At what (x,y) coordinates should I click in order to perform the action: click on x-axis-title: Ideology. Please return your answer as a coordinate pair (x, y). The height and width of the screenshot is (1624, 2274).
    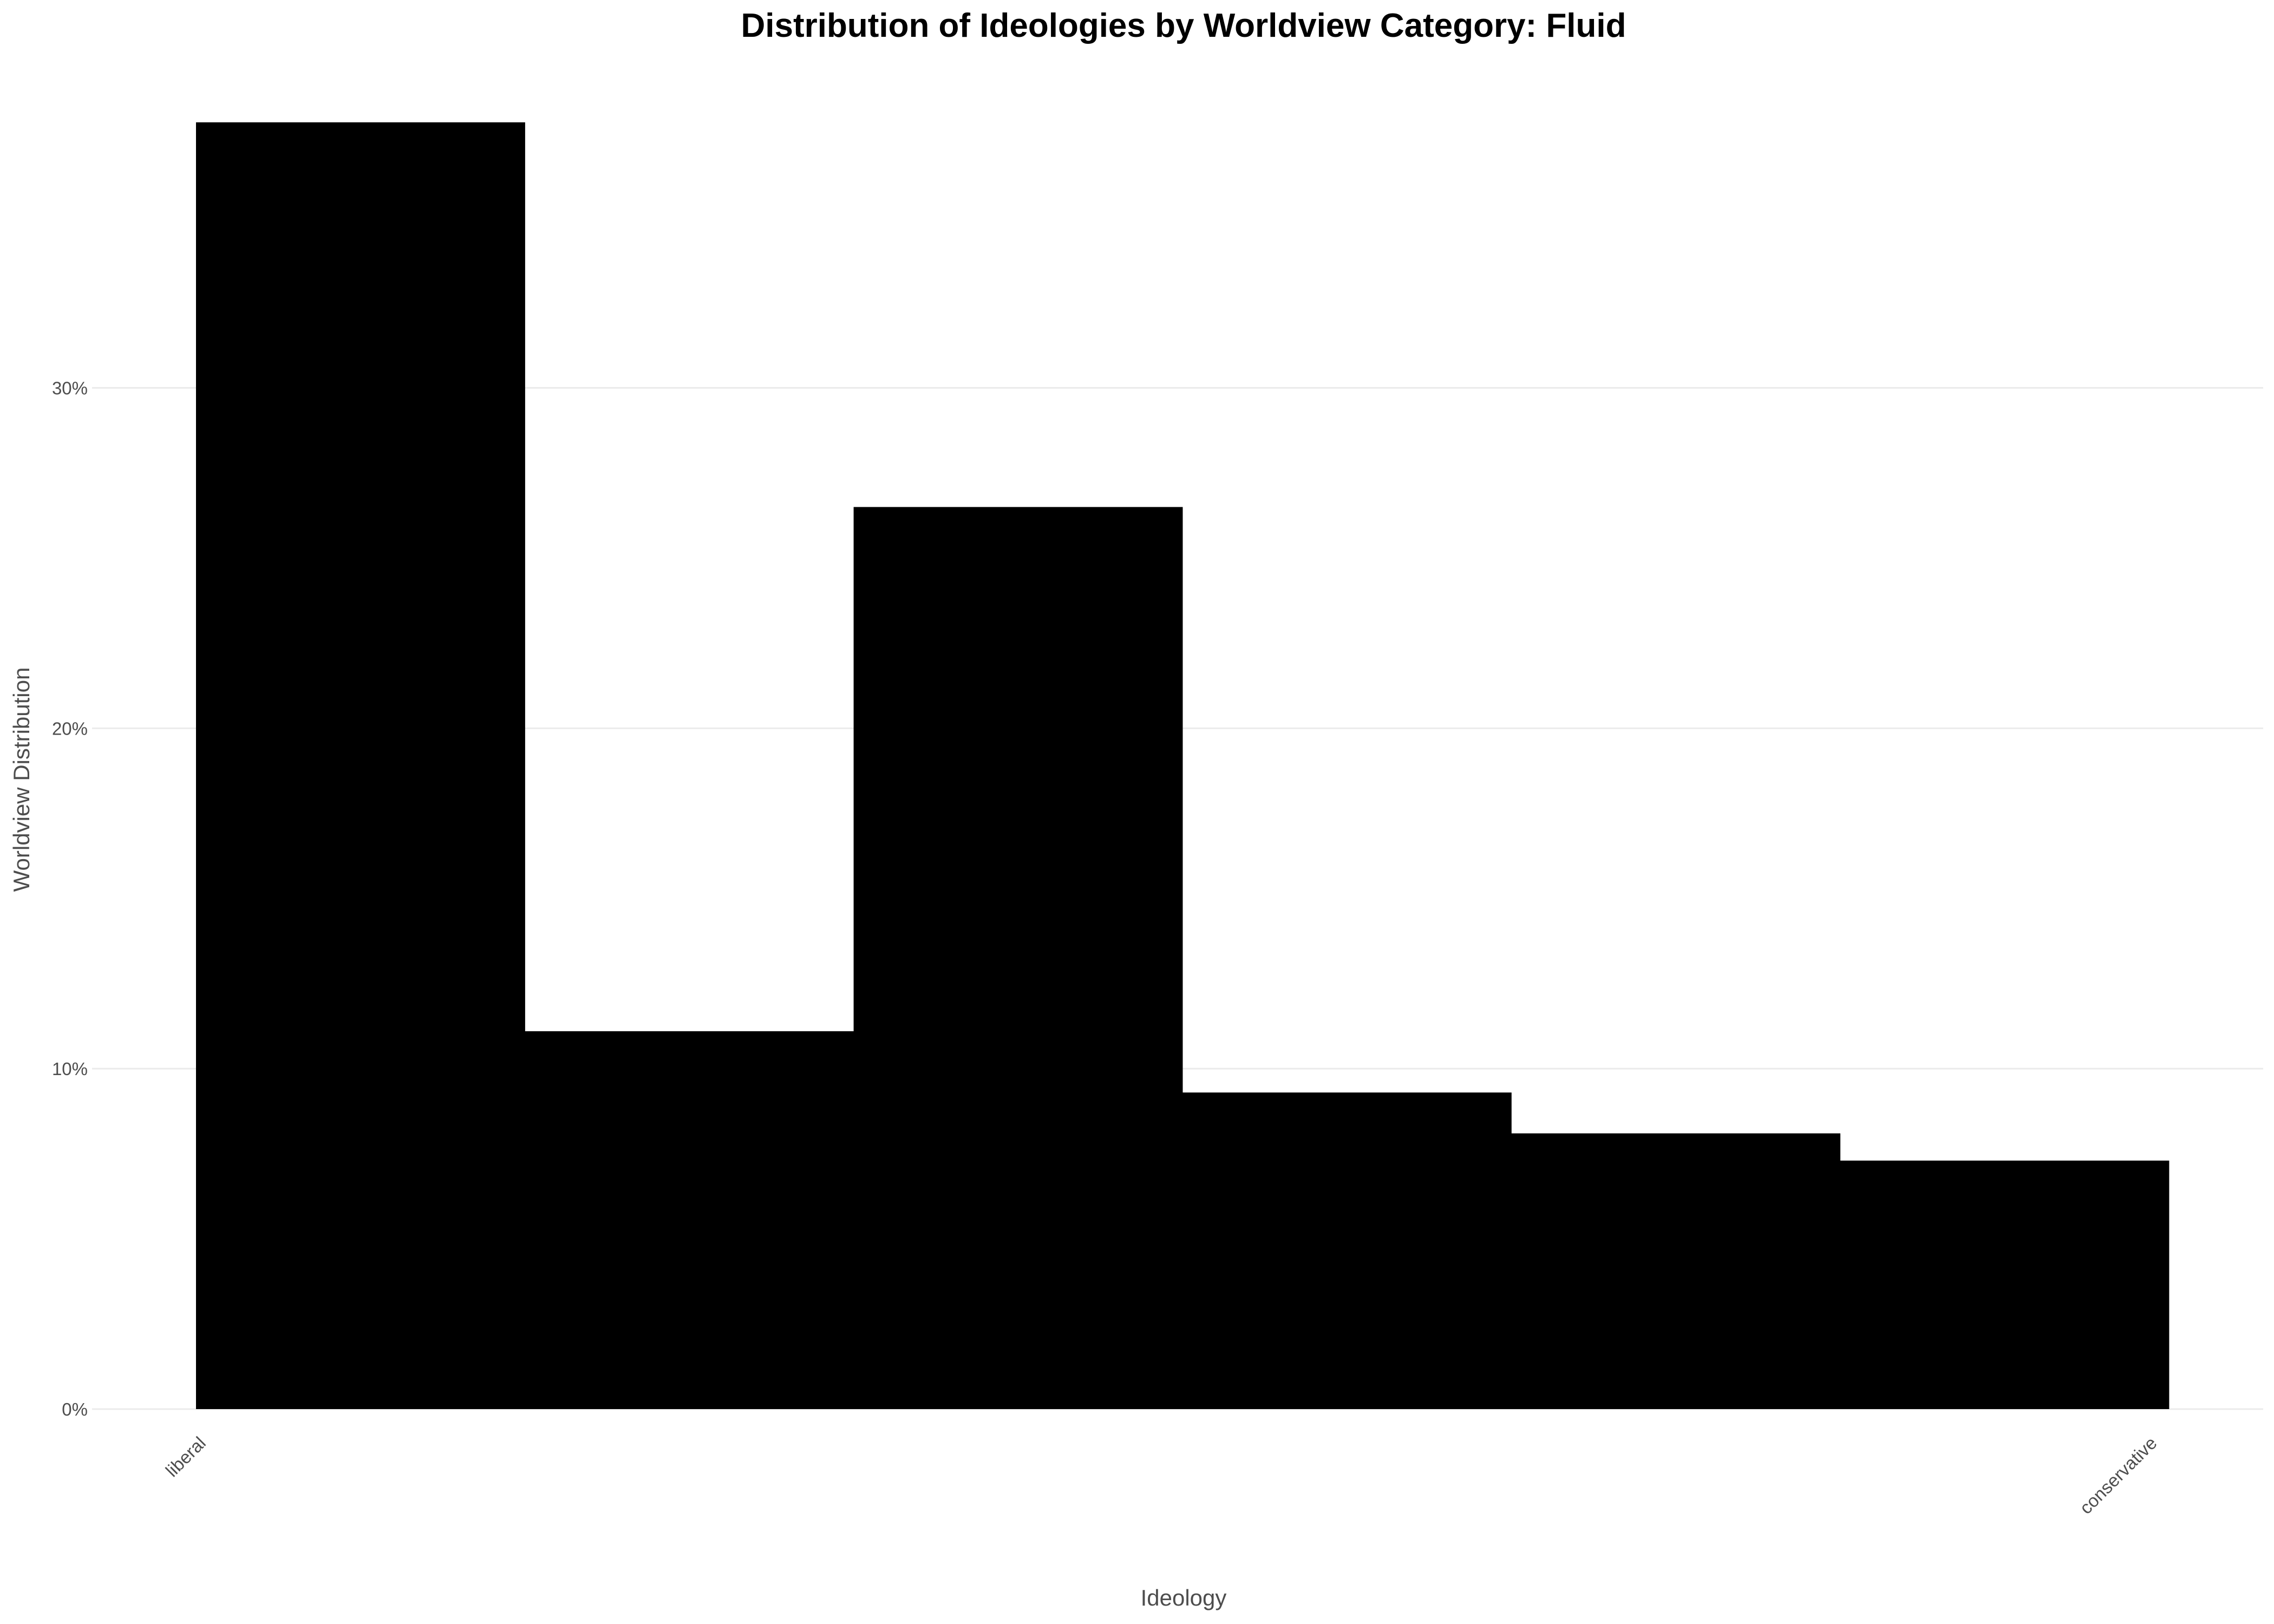
    Looking at the image, I should click on (1184, 1597).